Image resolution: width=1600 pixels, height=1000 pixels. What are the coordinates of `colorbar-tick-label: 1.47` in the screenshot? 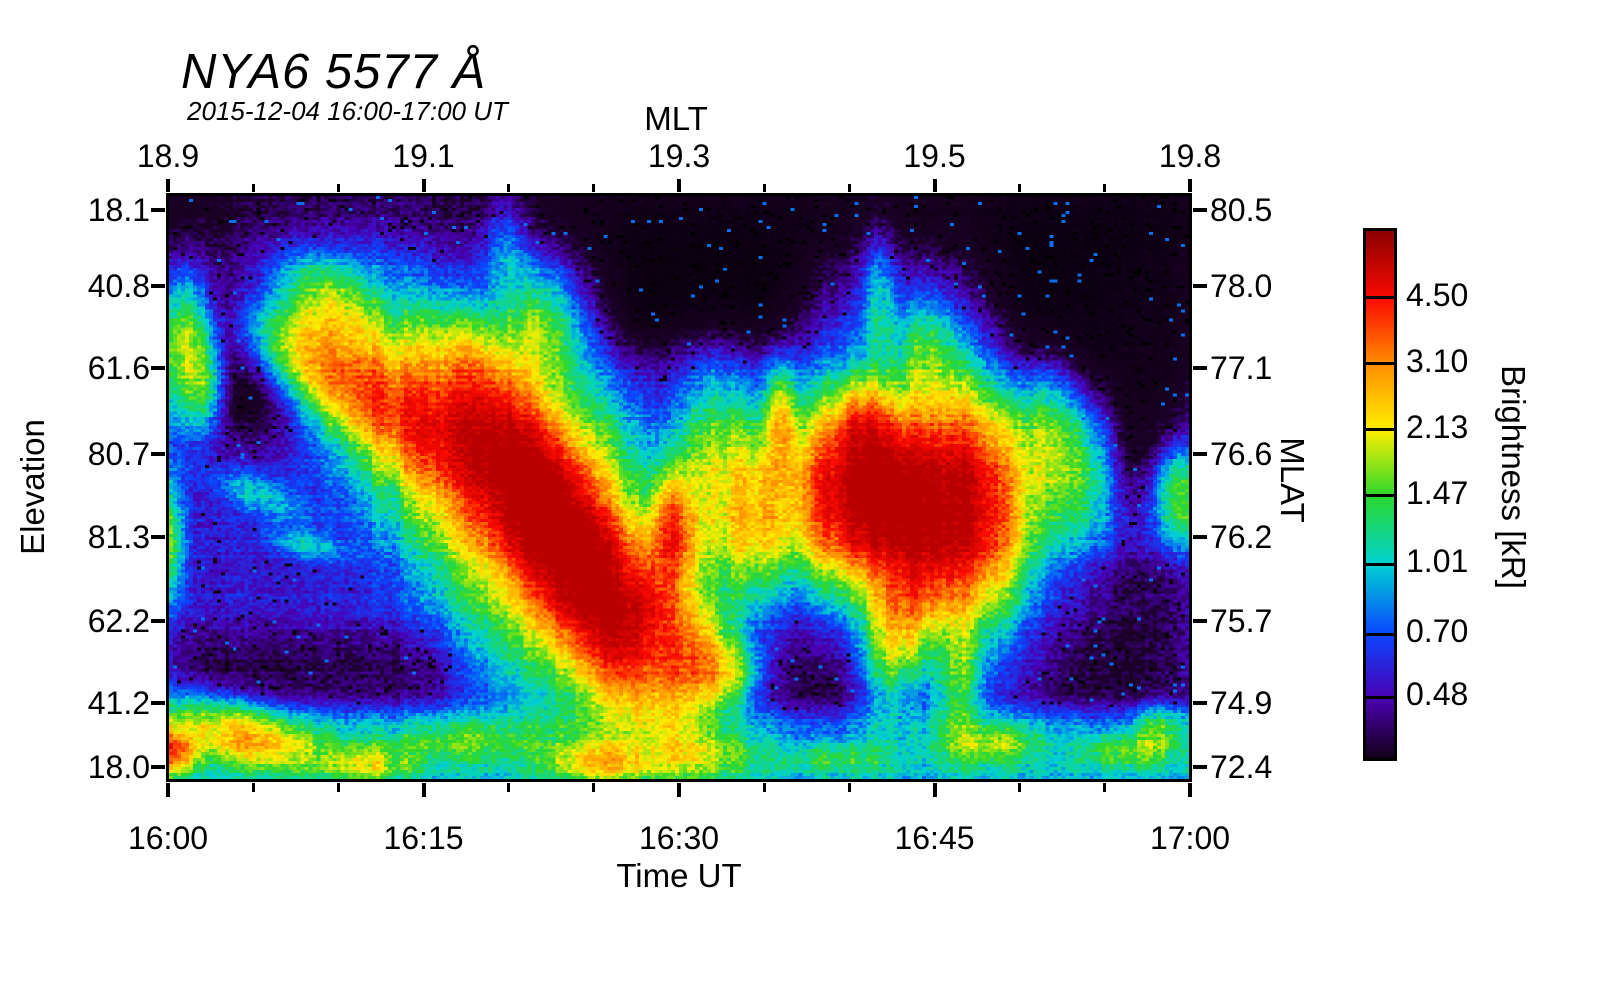 It's located at (1437, 492).